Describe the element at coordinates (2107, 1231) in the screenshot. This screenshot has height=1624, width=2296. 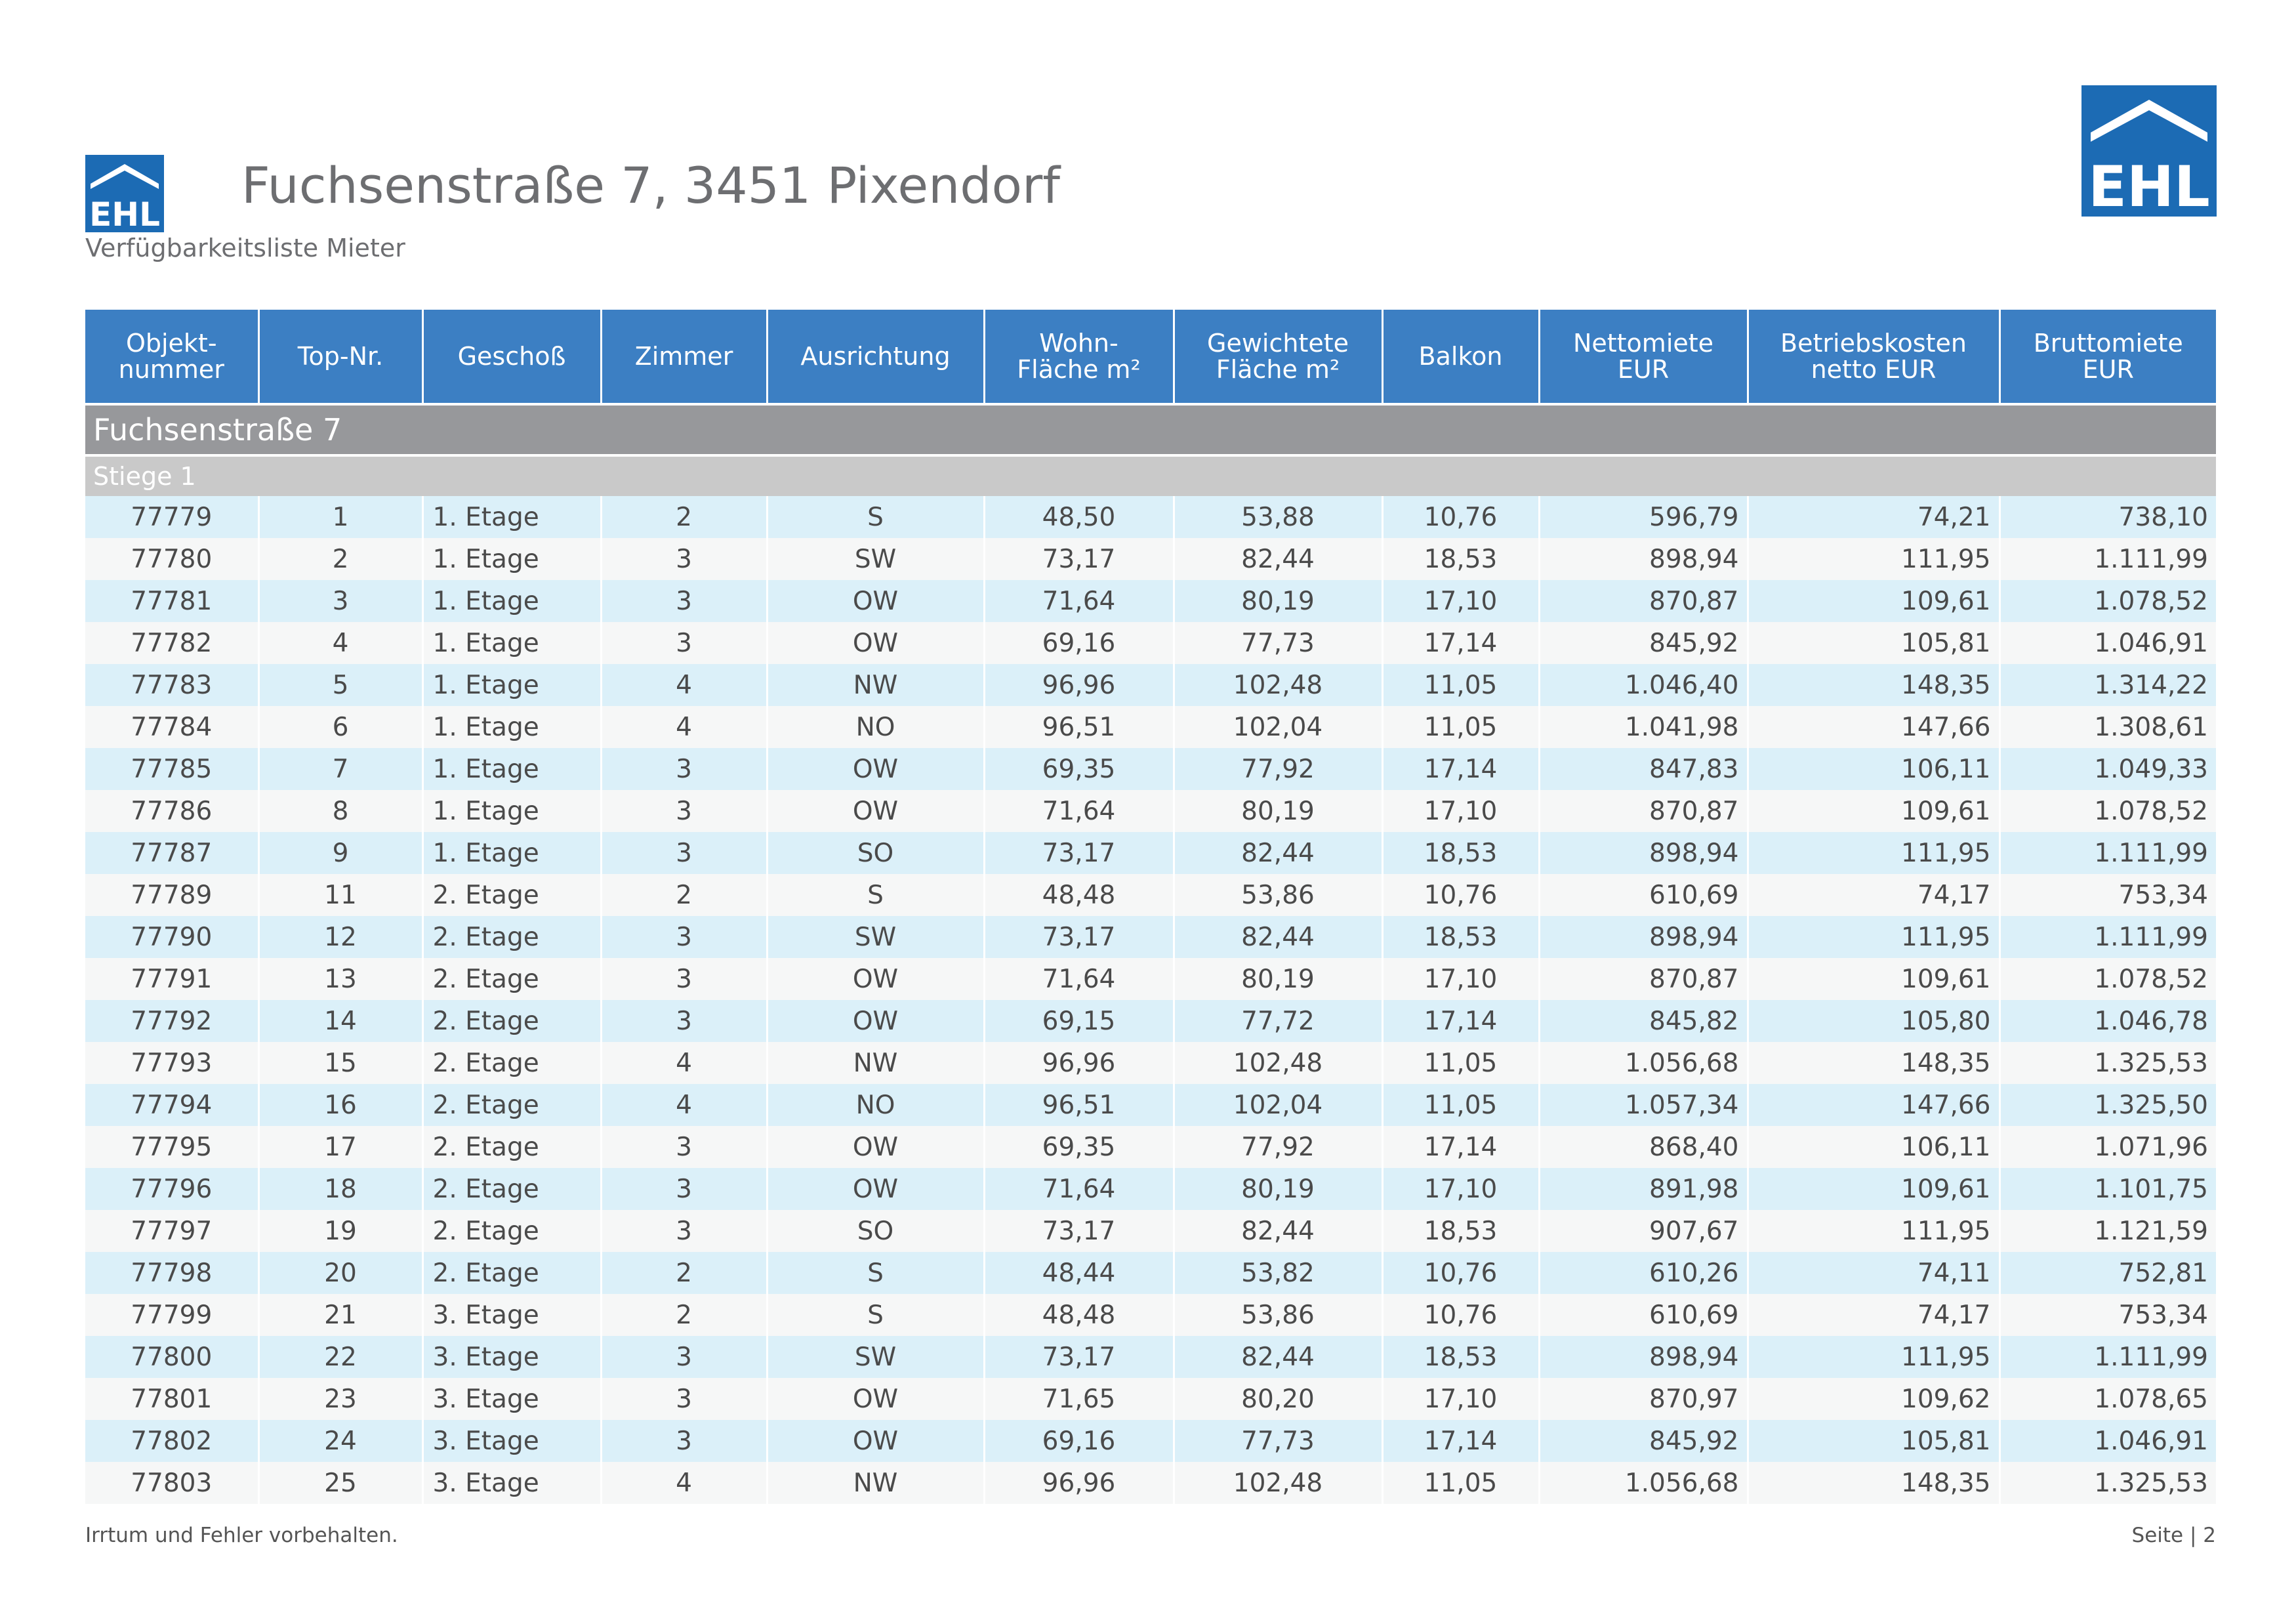
I see `cell-bruttomiete: 1.121,59` at that location.